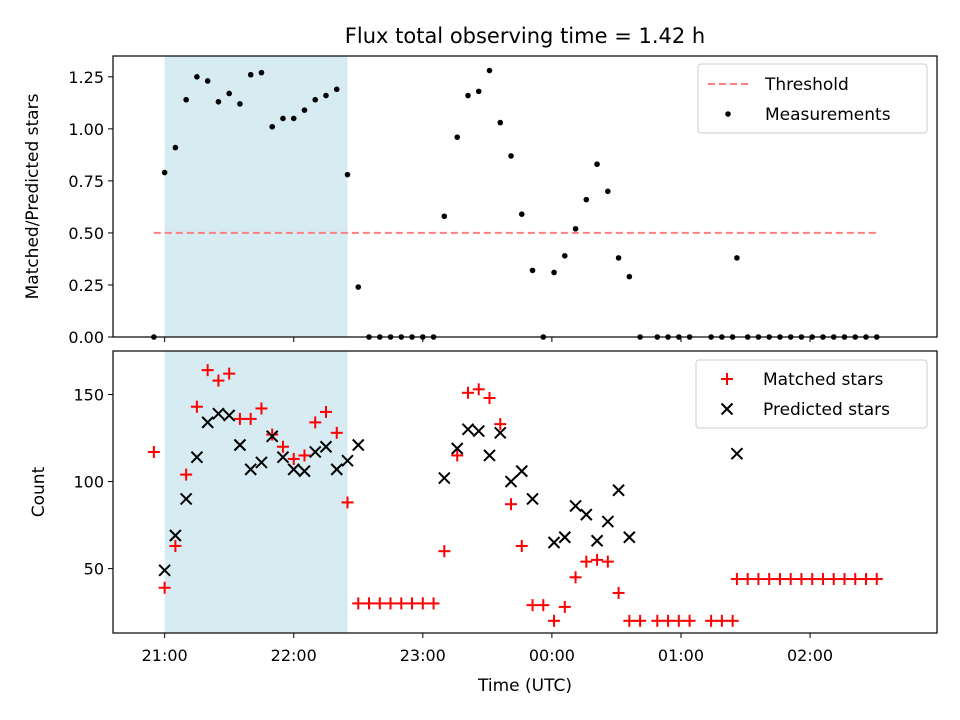  I want to click on top-y-tick-label: 0.50, so click(86, 233).